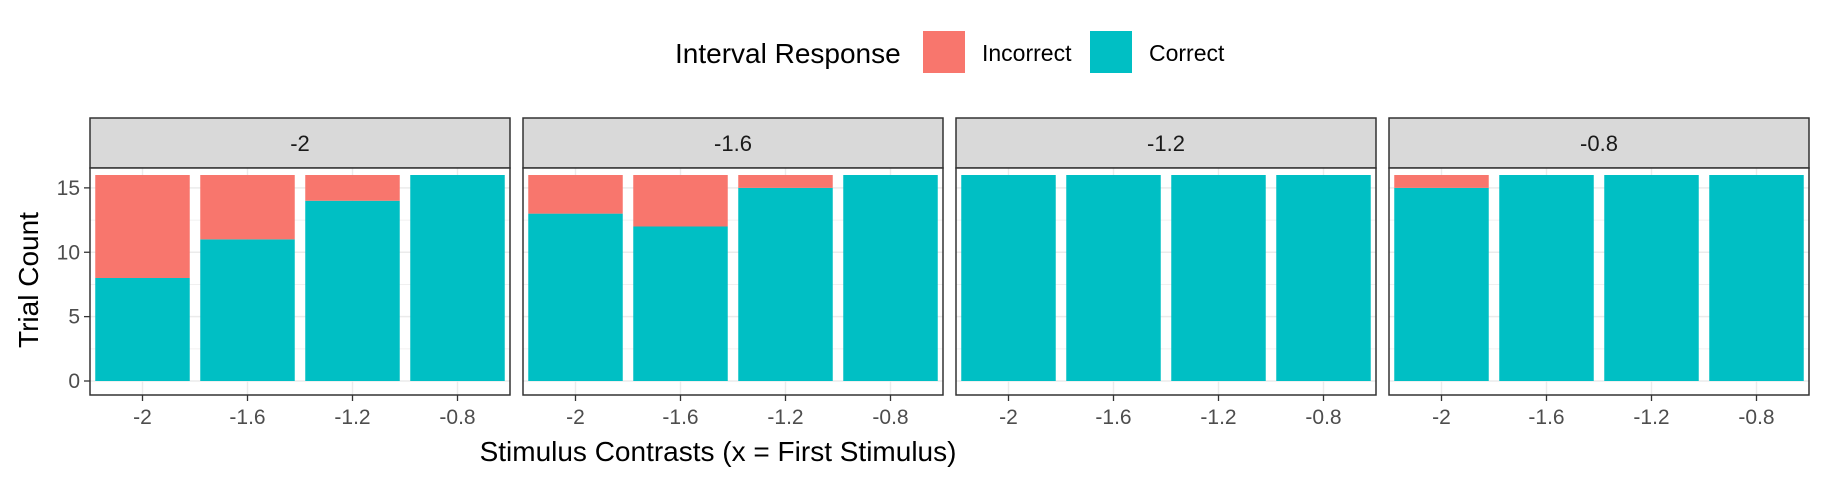  Describe the element at coordinates (718, 451) in the screenshot. I see `x-axis-title: Stimulus Contrasts (x = First Stimulus)` at that location.